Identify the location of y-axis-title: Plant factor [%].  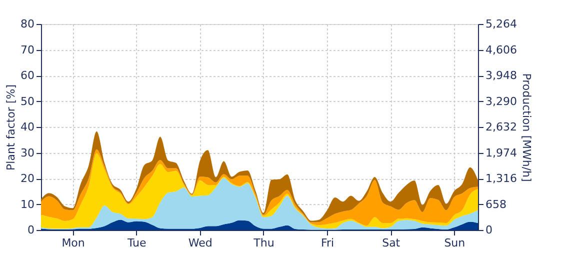
(11, 127).